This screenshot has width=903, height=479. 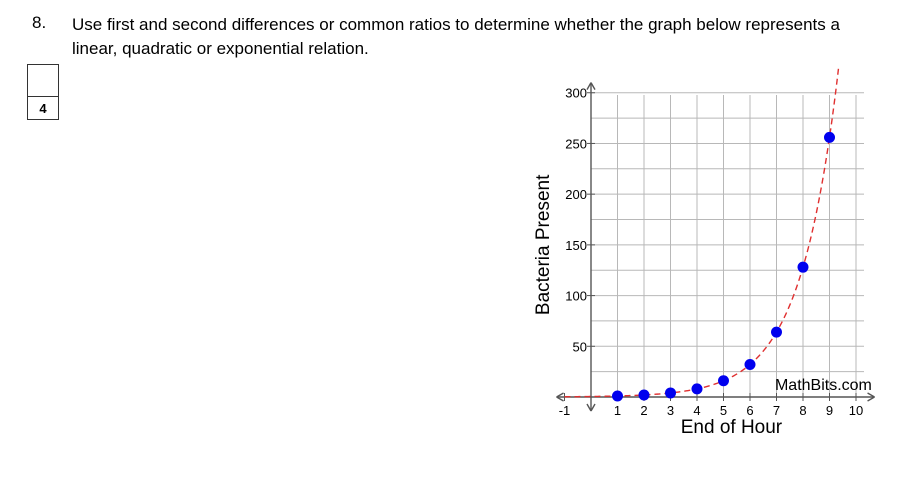 I want to click on question-number: 8., so click(x=39, y=22).